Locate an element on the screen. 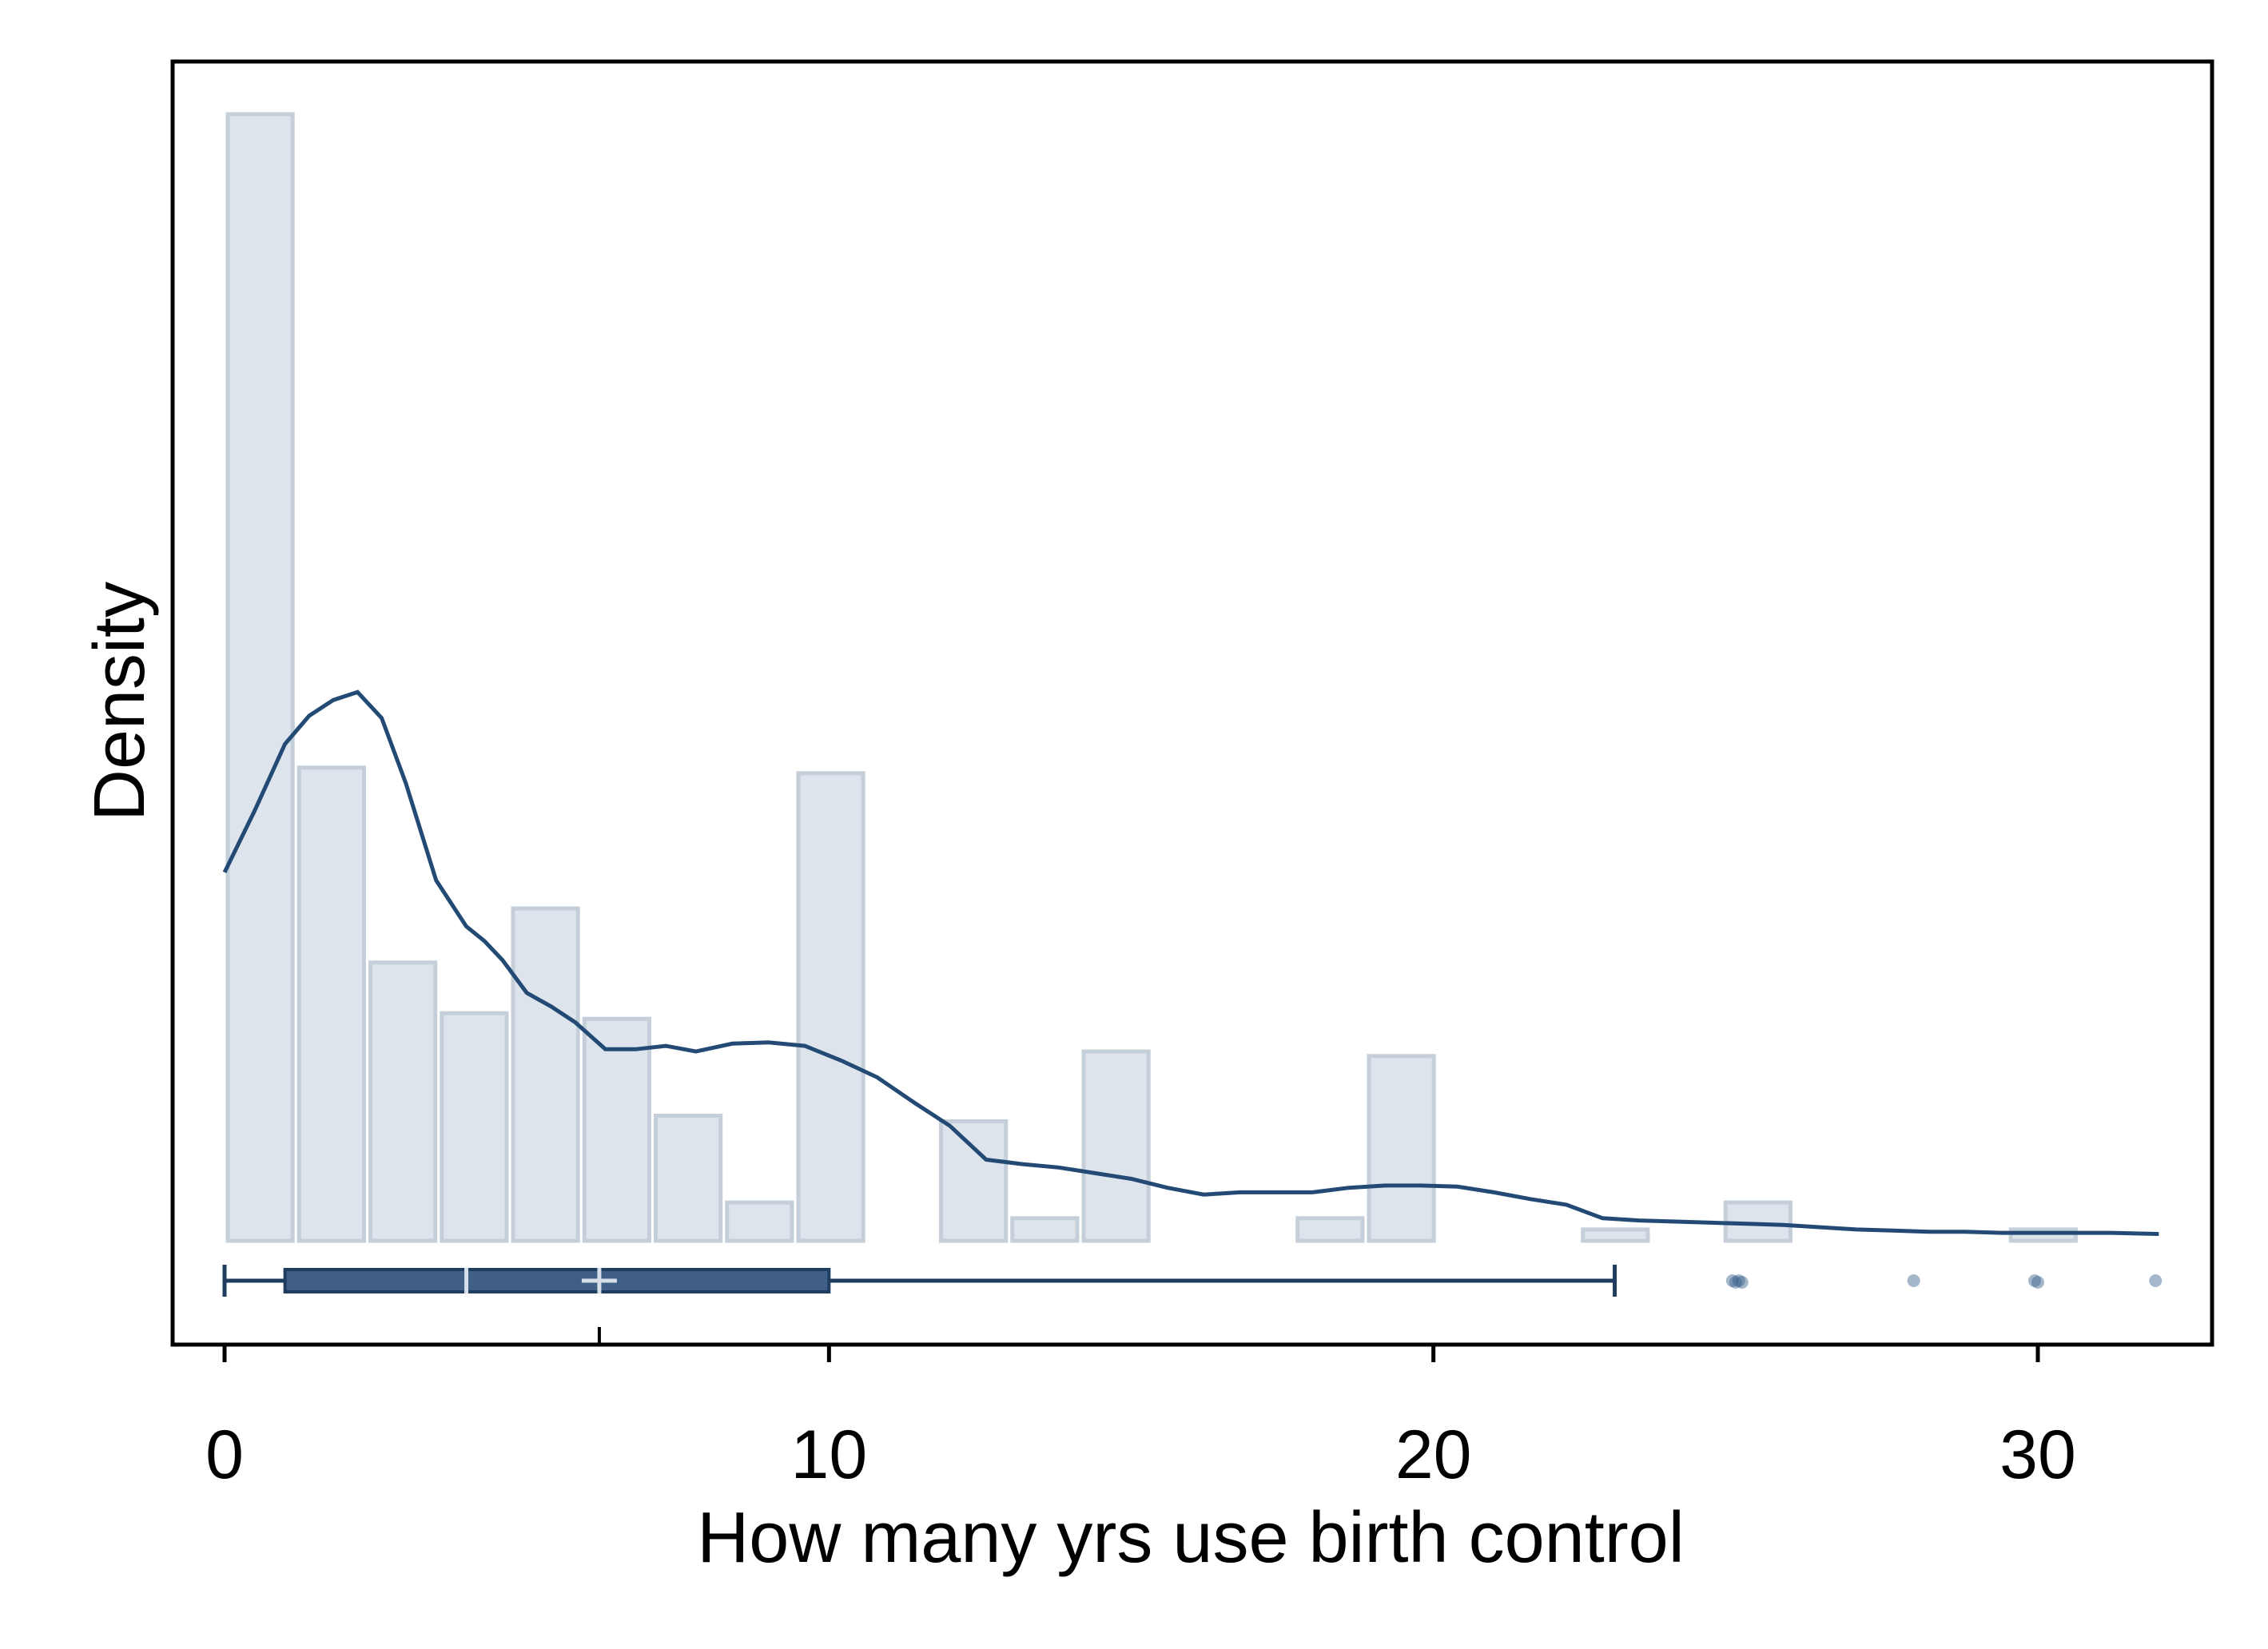 The width and height of the screenshot is (2268, 1649). x-axis: 0 10 20 30 is located at coordinates (1140, 1419).